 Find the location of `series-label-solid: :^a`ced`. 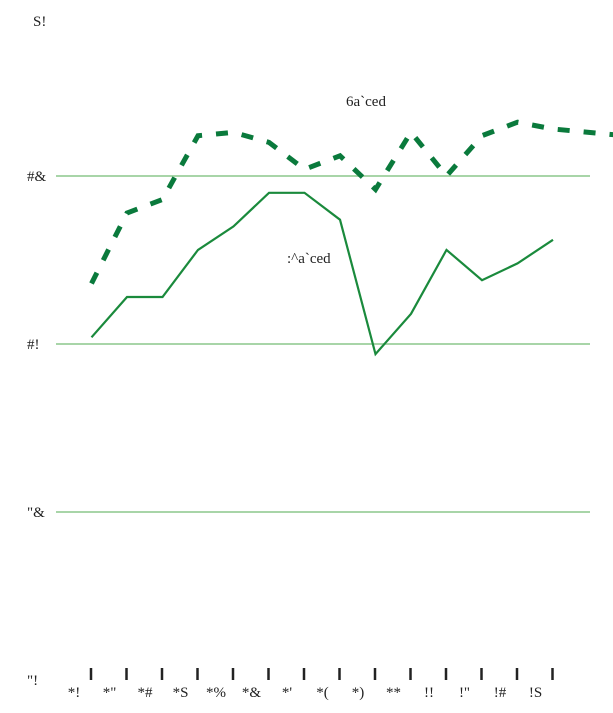

series-label-solid: :^a`ced is located at coordinates (309, 259).